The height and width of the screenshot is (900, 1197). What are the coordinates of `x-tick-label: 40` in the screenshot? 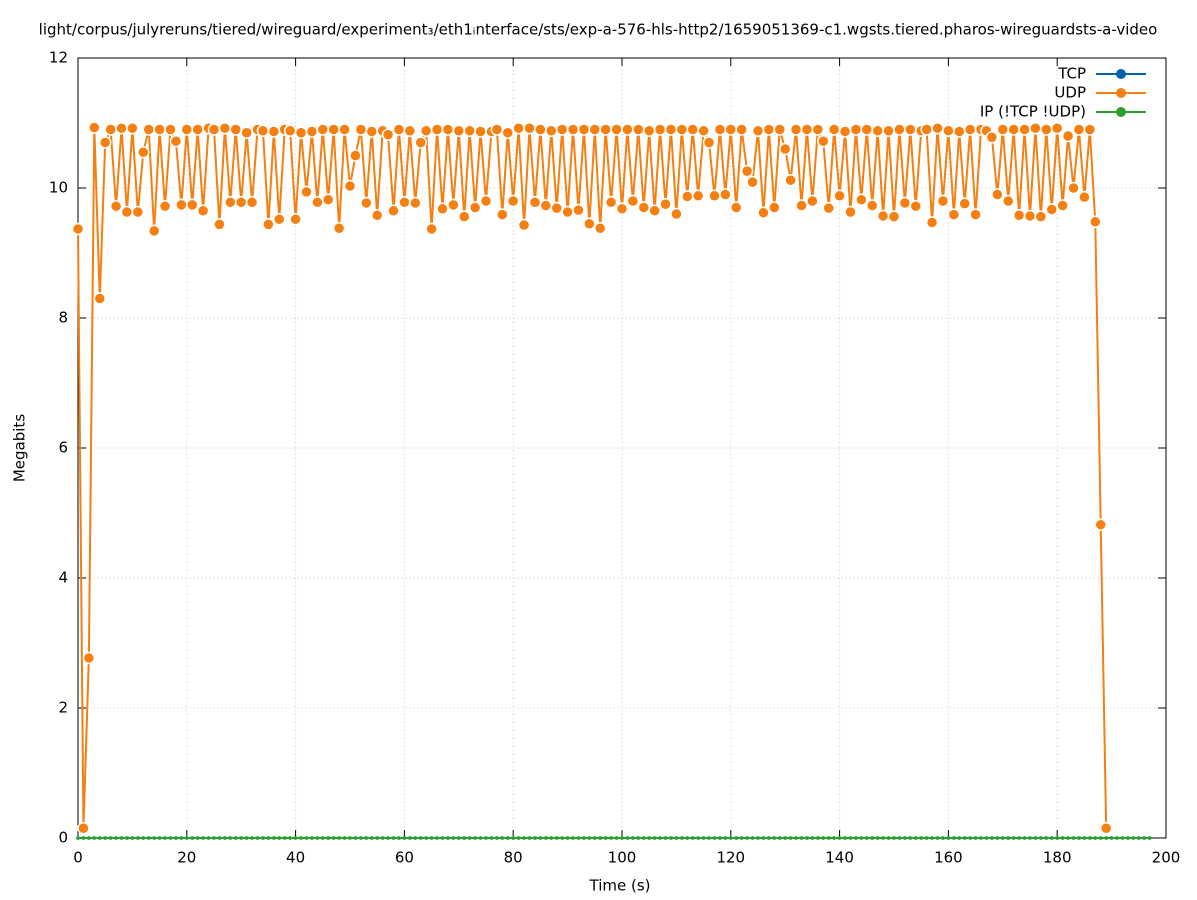 It's located at (295, 858).